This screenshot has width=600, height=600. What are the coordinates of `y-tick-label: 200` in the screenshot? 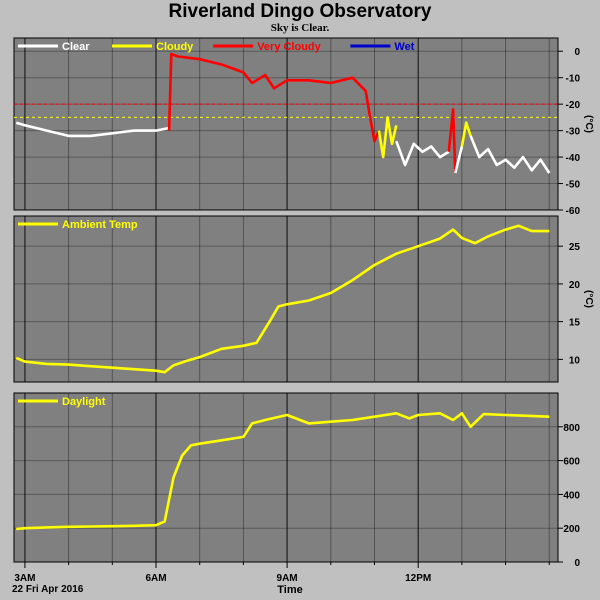 It's located at (571, 529).